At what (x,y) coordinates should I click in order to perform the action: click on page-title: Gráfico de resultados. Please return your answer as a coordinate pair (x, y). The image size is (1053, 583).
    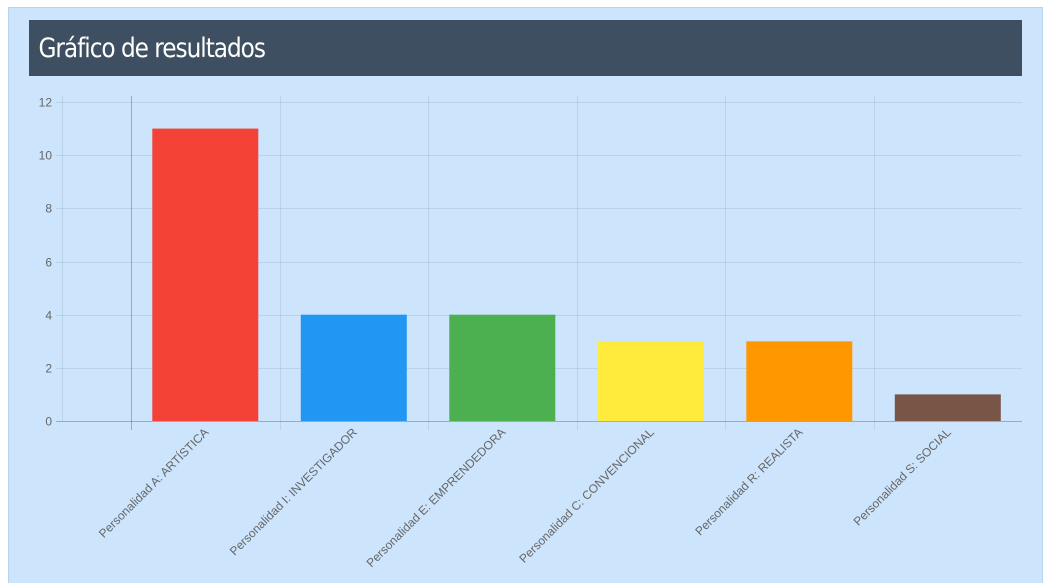
    Looking at the image, I should click on (151, 48).